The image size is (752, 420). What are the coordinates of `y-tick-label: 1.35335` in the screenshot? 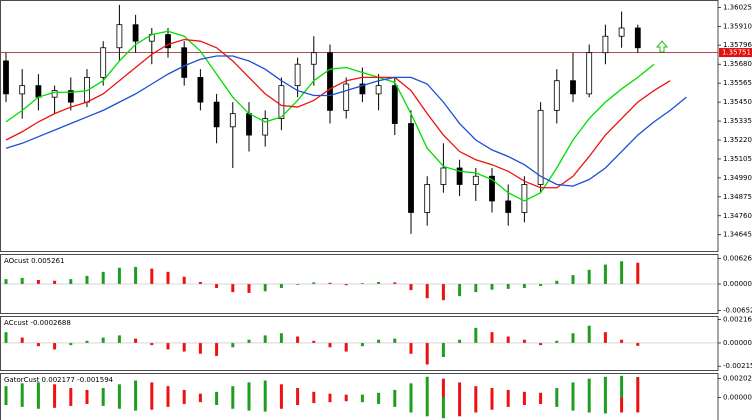 It's located at (737, 121).